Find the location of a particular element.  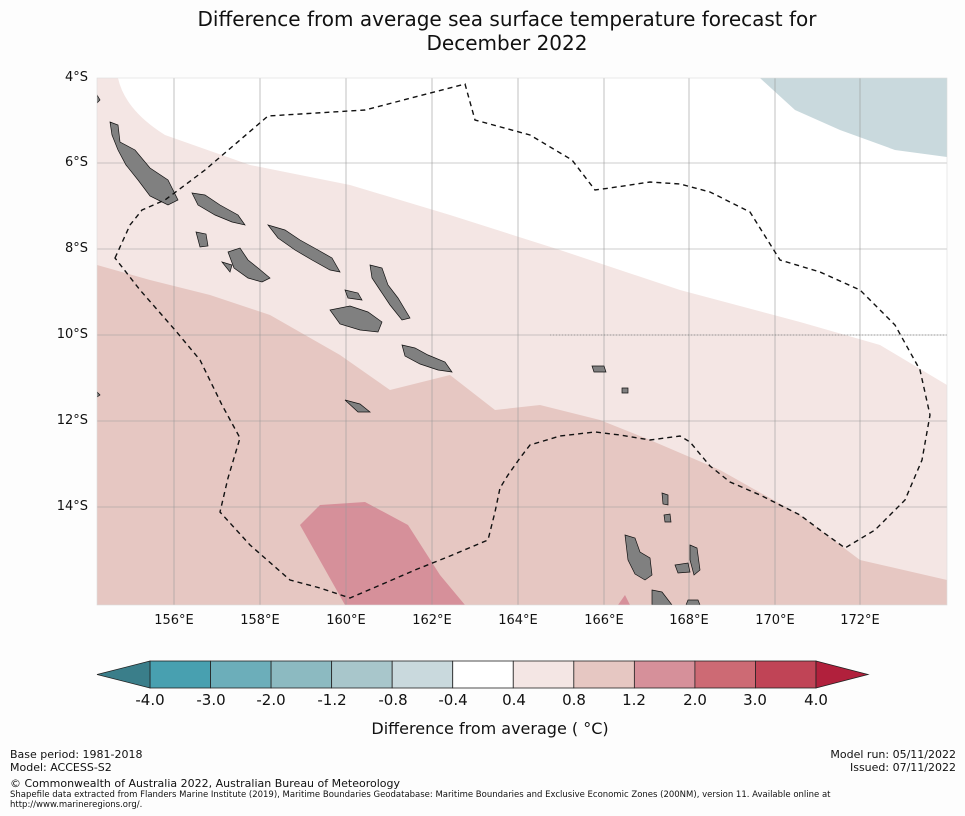

island-bougainville is located at coordinates (144, 163).